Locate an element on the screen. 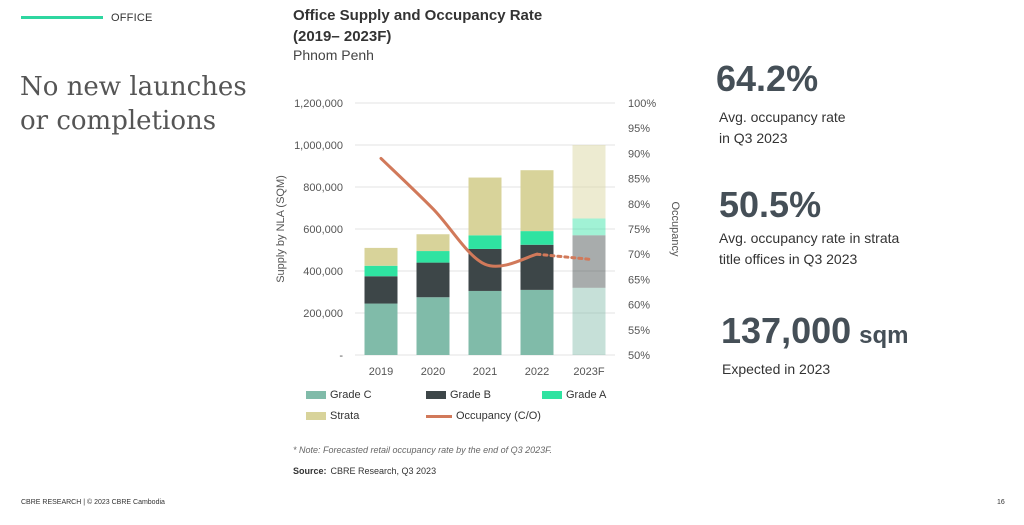 The height and width of the screenshot is (525, 1024). y-tick-label: 200,000 is located at coordinates (323, 314).